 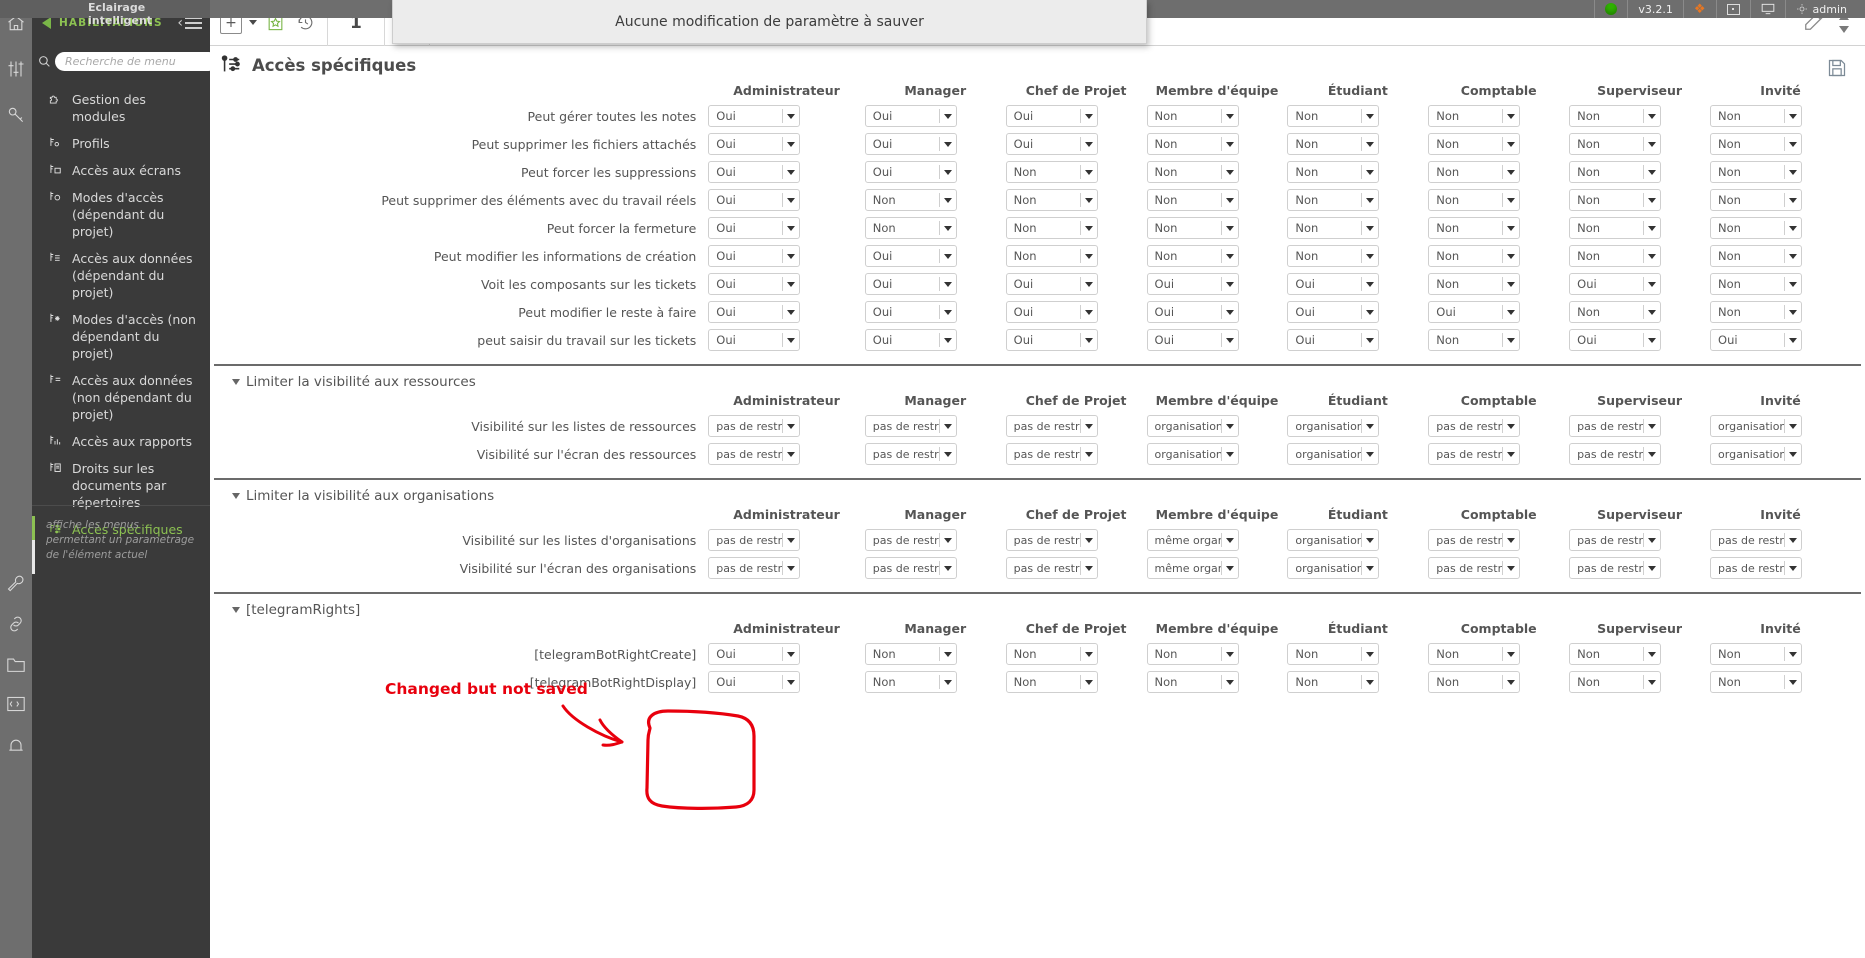 What do you see at coordinates (16, 664) in the screenshot?
I see `folder-icon` at bounding box center [16, 664].